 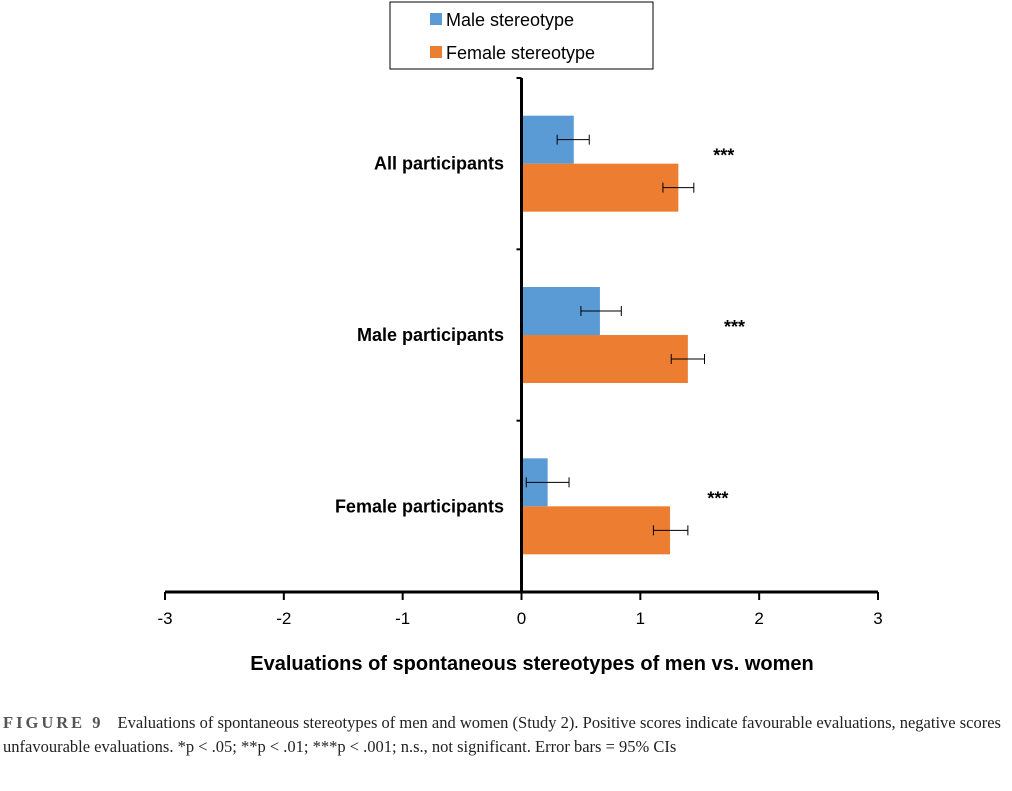 I want to click on bars-layer, so click(x=613, y=335).